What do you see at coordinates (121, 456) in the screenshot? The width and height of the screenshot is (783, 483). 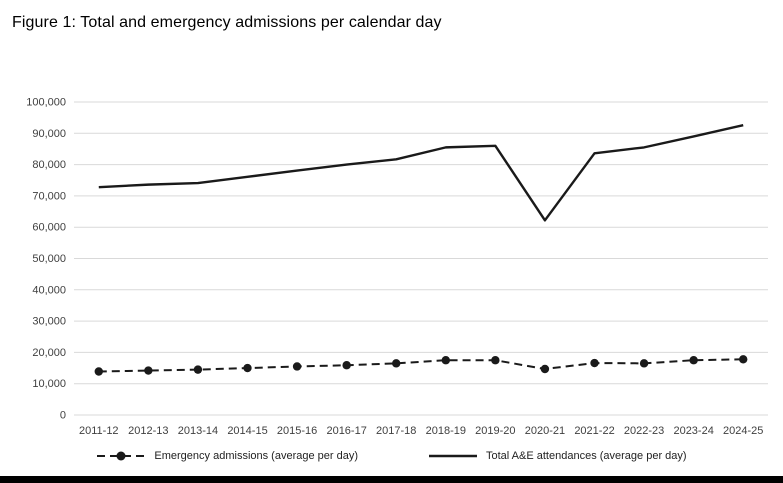 I see `dashed-line-with-marker-icon` at bounding box center [121, 456].